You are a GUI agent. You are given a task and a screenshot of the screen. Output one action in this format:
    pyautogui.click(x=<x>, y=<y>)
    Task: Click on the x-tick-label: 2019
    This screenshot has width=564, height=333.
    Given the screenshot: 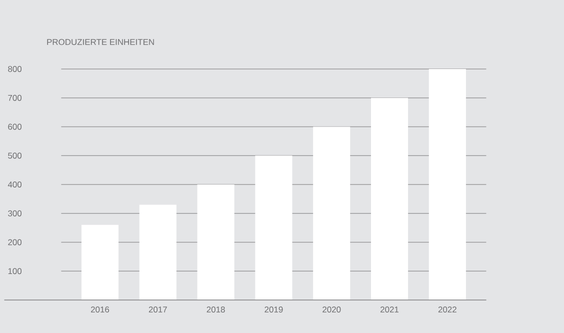 What is the action you would take?
    pyautogui.click(x=273, y=309)
    